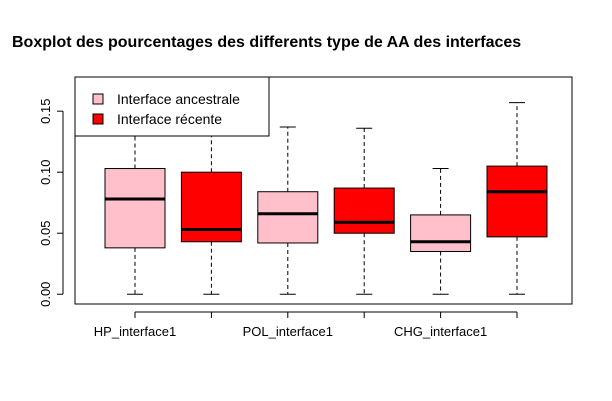 The image size is (612, 401). What do you see at coordinates (135, 331) in the screenshot?
I see `x-tick-label: HP_interface1` at bounding box center [135, 331].